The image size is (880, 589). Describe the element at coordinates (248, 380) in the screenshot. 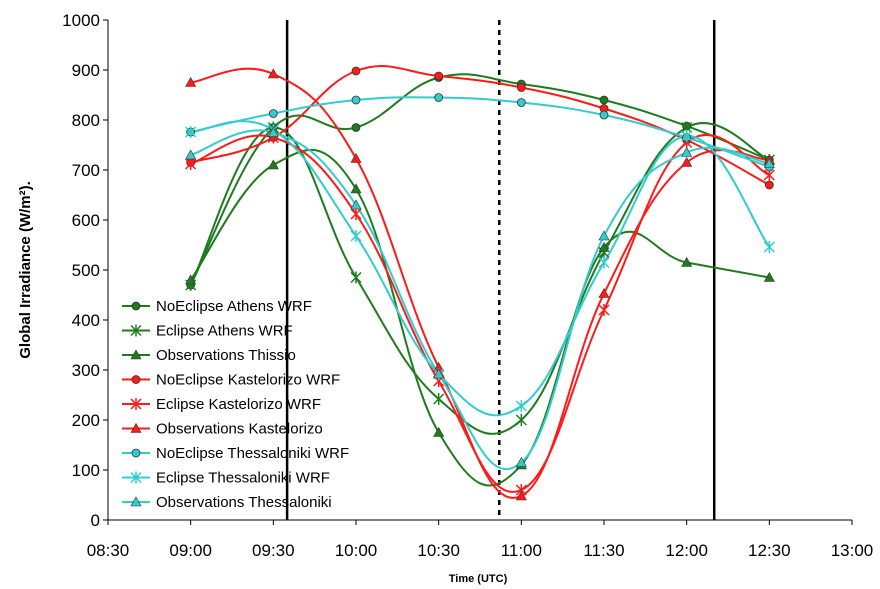

I see `legend-label: NoEclipse Kastelorizo WRF` at that location.